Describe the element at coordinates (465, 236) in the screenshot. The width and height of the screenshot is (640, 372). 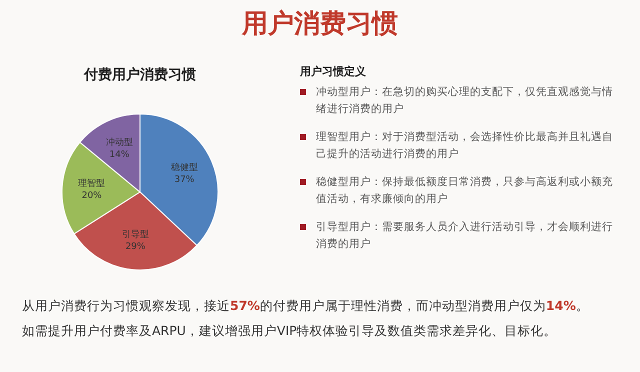
I see `text: 引导型用户：需要服务人员介入进行活动引导，才会顺利进行消费的用户` at that location.